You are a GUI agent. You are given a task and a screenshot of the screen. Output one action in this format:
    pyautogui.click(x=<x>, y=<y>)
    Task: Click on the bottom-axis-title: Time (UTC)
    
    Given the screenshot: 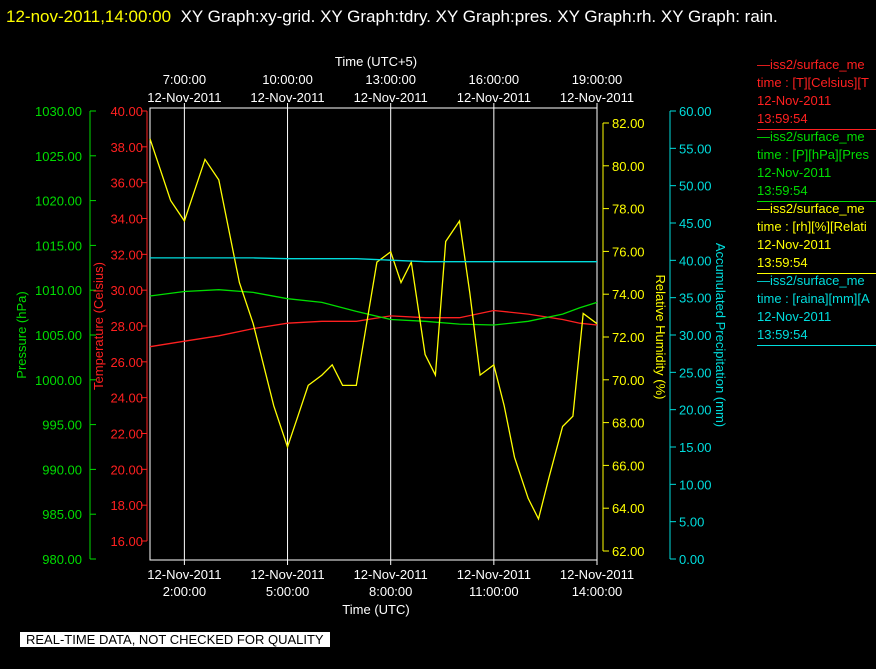 What is the action you would take?
    pyautogui.click(x=375, y=609)
    